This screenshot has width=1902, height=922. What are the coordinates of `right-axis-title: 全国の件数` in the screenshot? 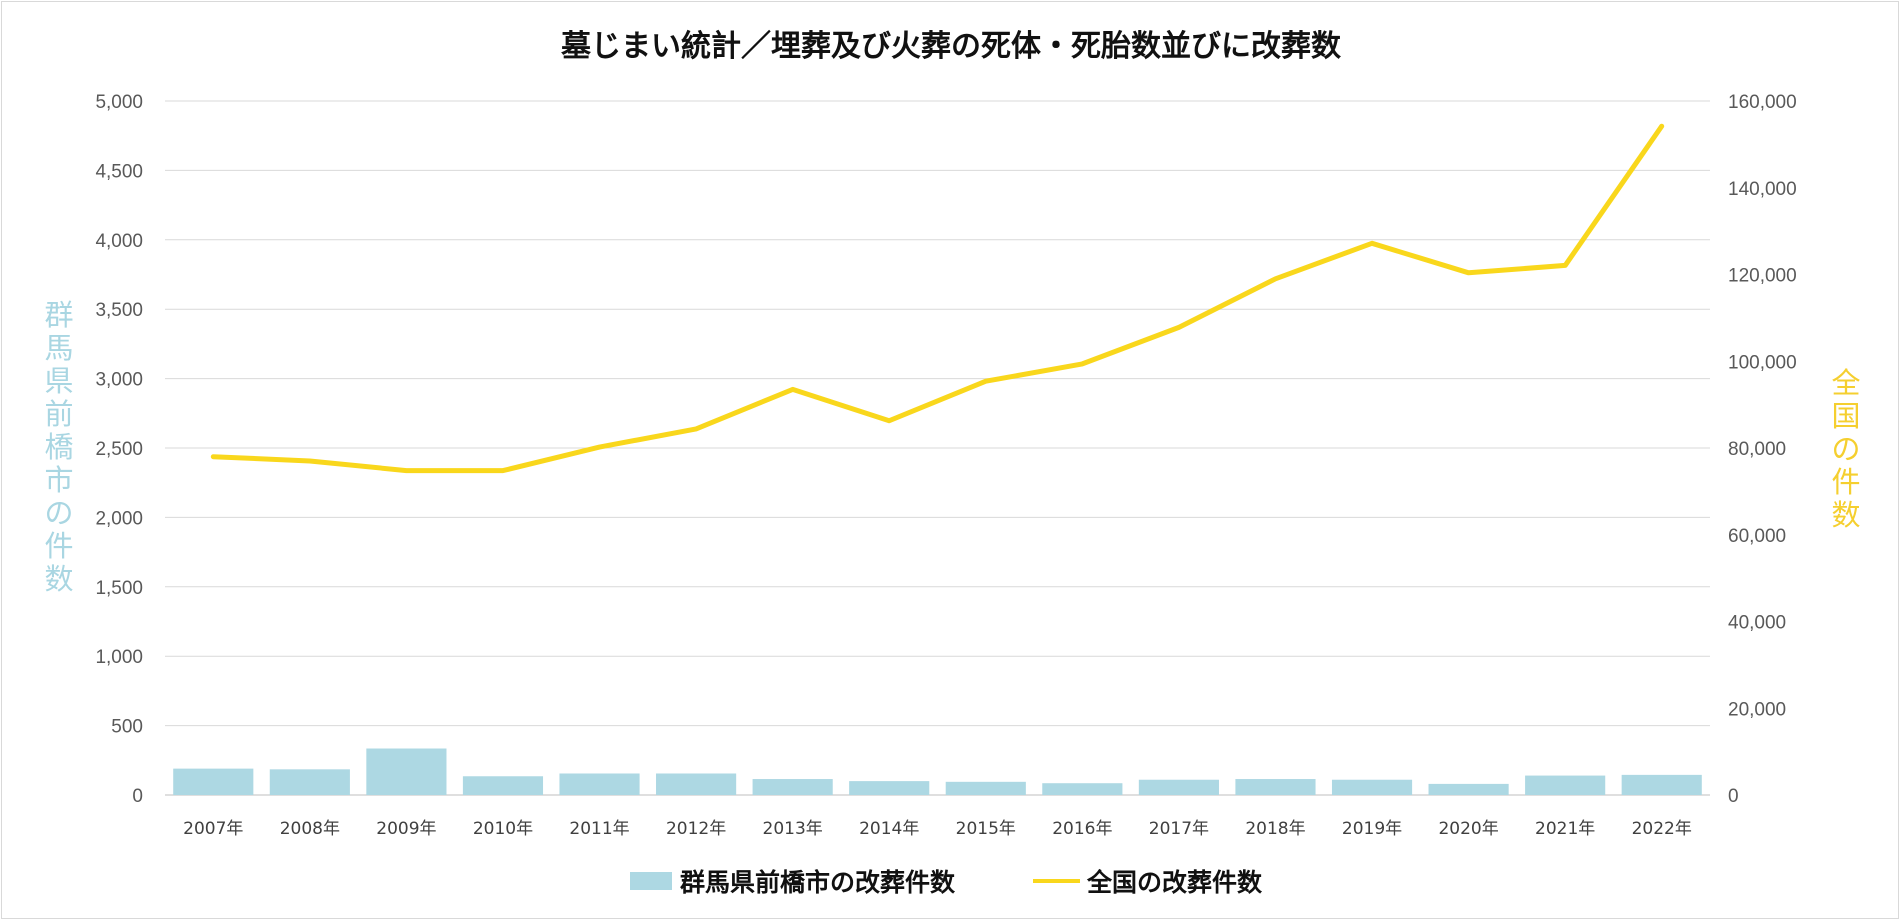 It's located at (1845, 449).